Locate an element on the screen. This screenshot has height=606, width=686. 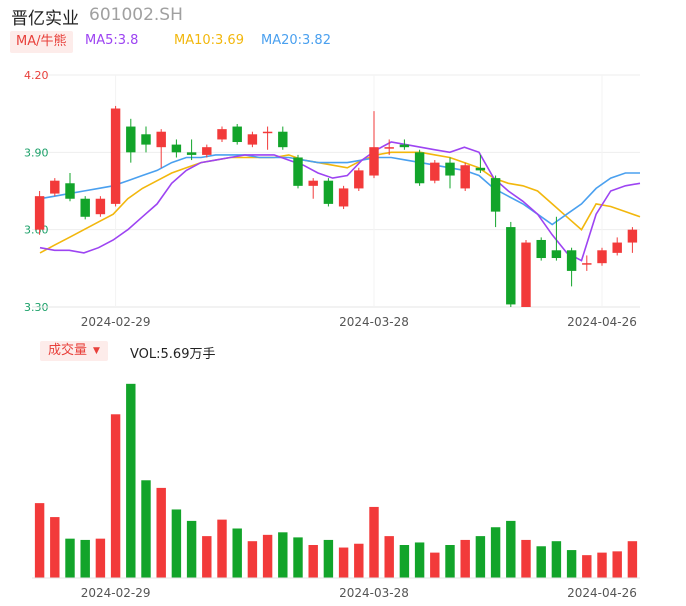
volume-x-tick-label: 2024-04-26 is located at coordinates (602, 593).